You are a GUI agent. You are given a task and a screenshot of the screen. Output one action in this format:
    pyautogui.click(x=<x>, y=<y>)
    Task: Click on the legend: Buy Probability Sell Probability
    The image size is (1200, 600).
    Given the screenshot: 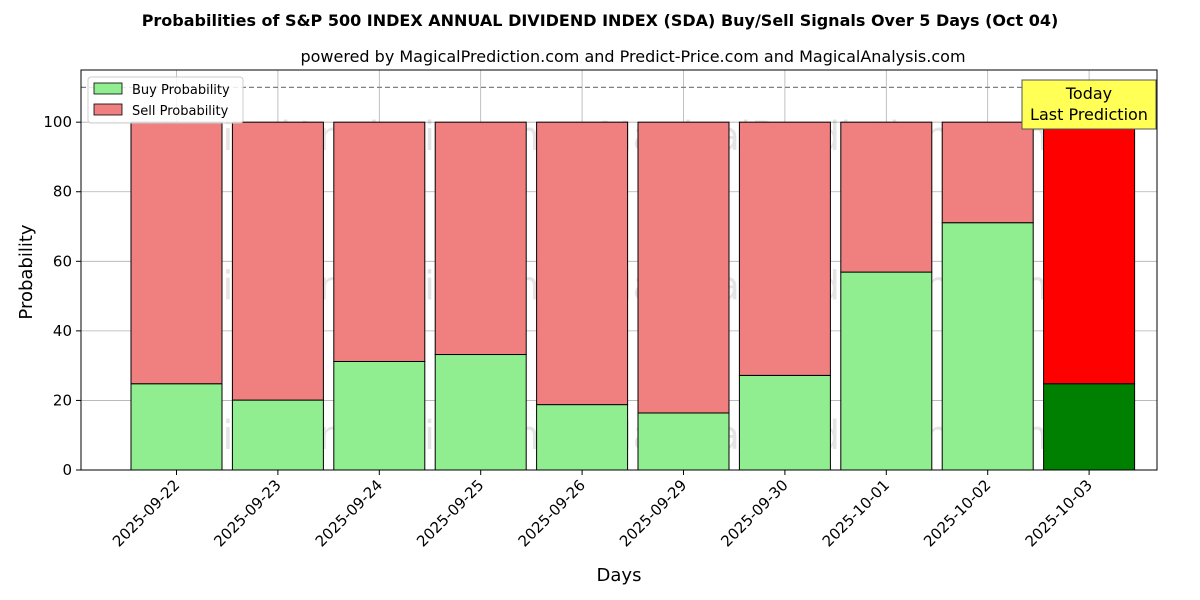 What is the action you would take?
    pyautogui.click(x=165, y=100)
    